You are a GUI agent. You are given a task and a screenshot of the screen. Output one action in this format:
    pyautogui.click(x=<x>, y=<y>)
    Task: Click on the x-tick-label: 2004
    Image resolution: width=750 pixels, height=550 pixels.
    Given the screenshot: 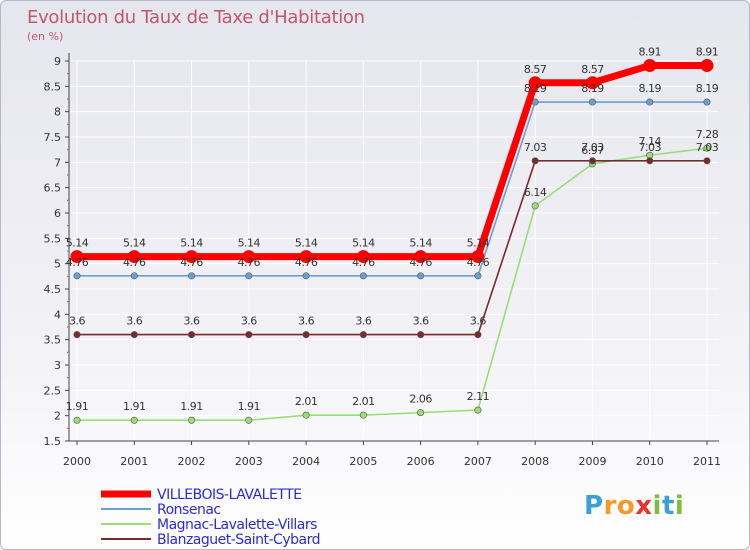 What is the action you would take?
    pyautogui.click(x=306, y=461)
    